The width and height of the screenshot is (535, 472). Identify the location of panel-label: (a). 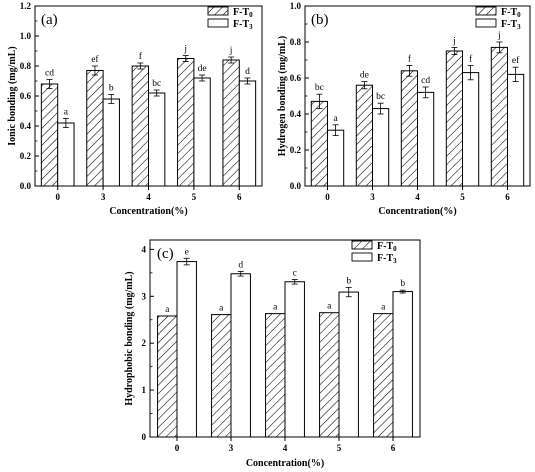
(49, 20).